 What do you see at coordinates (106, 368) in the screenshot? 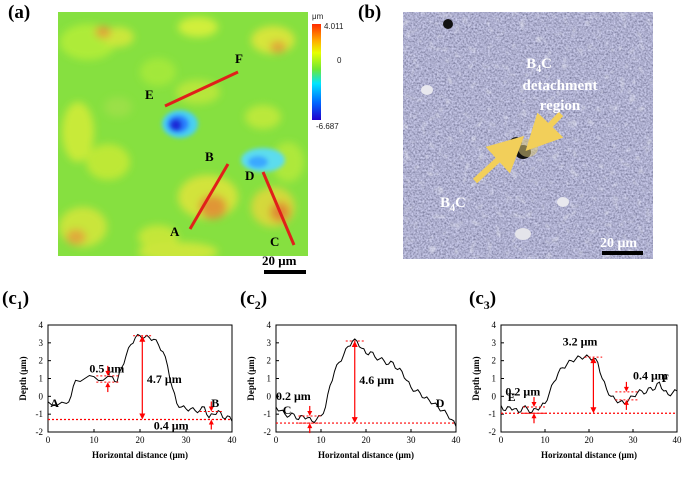
I see `depth-annotation-label: 0.5 μm` at bounding box center [106, 368].